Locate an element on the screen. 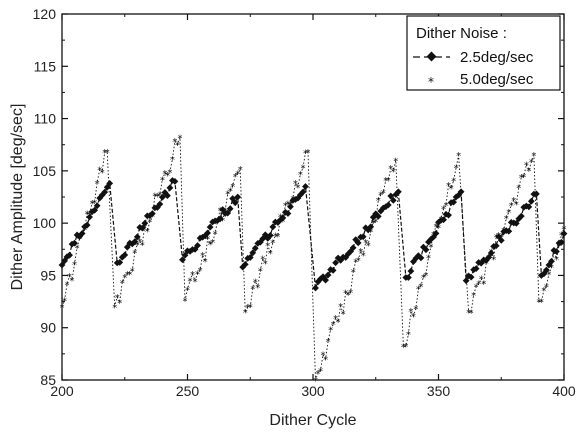  y-tick-label: 110 is located at coordinates (45, 119).